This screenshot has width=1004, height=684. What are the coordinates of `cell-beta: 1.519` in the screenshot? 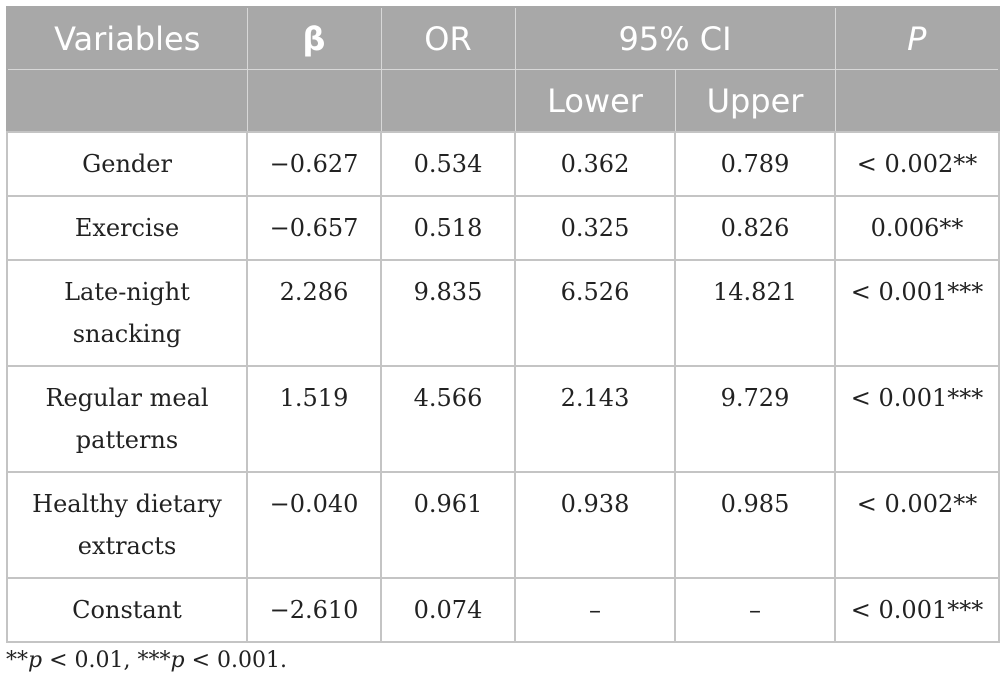 It's located at (314, 419).